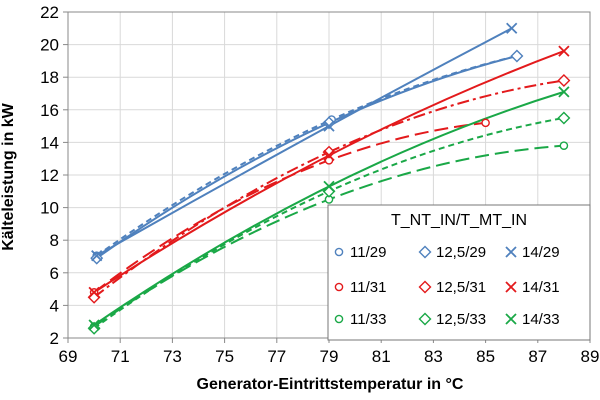 This screenshot has width=600, height=400. I want to click on legend-label-11-31: 11/31, so click(368, 287).